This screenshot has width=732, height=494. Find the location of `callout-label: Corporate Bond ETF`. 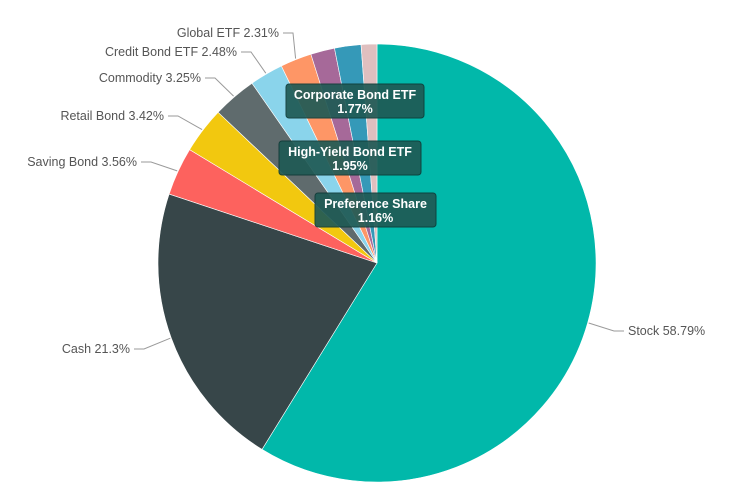

callout-label: Corporate Bond ETF is located at coordinates (355, 95).